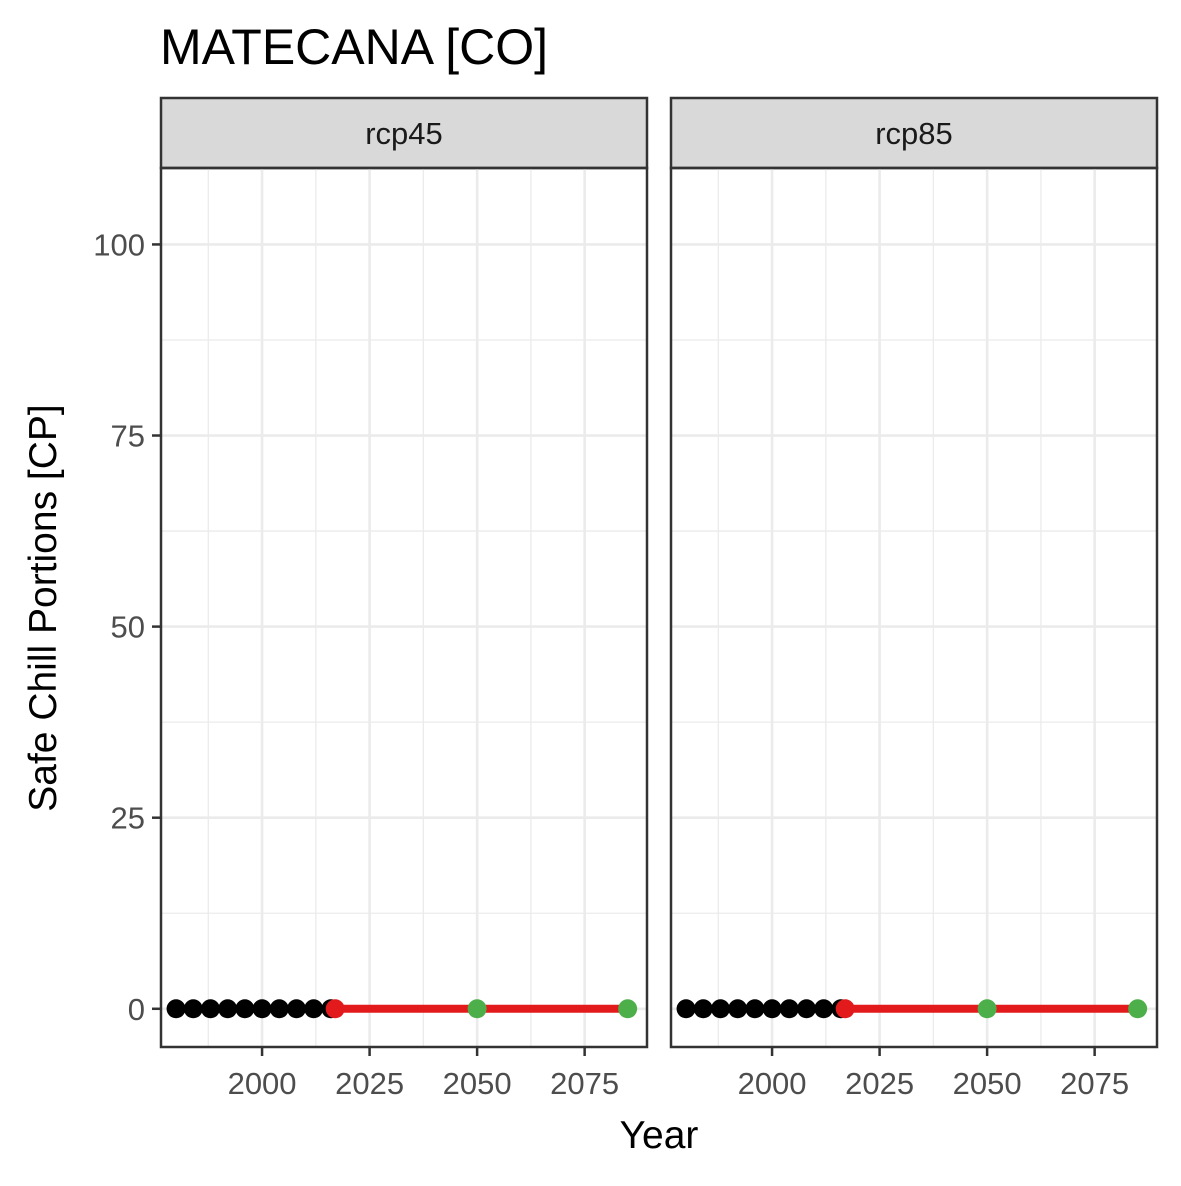  Describe the element at coordinates (128, 627) in the screenshot. I see `y-tick-label: 50` at that location.